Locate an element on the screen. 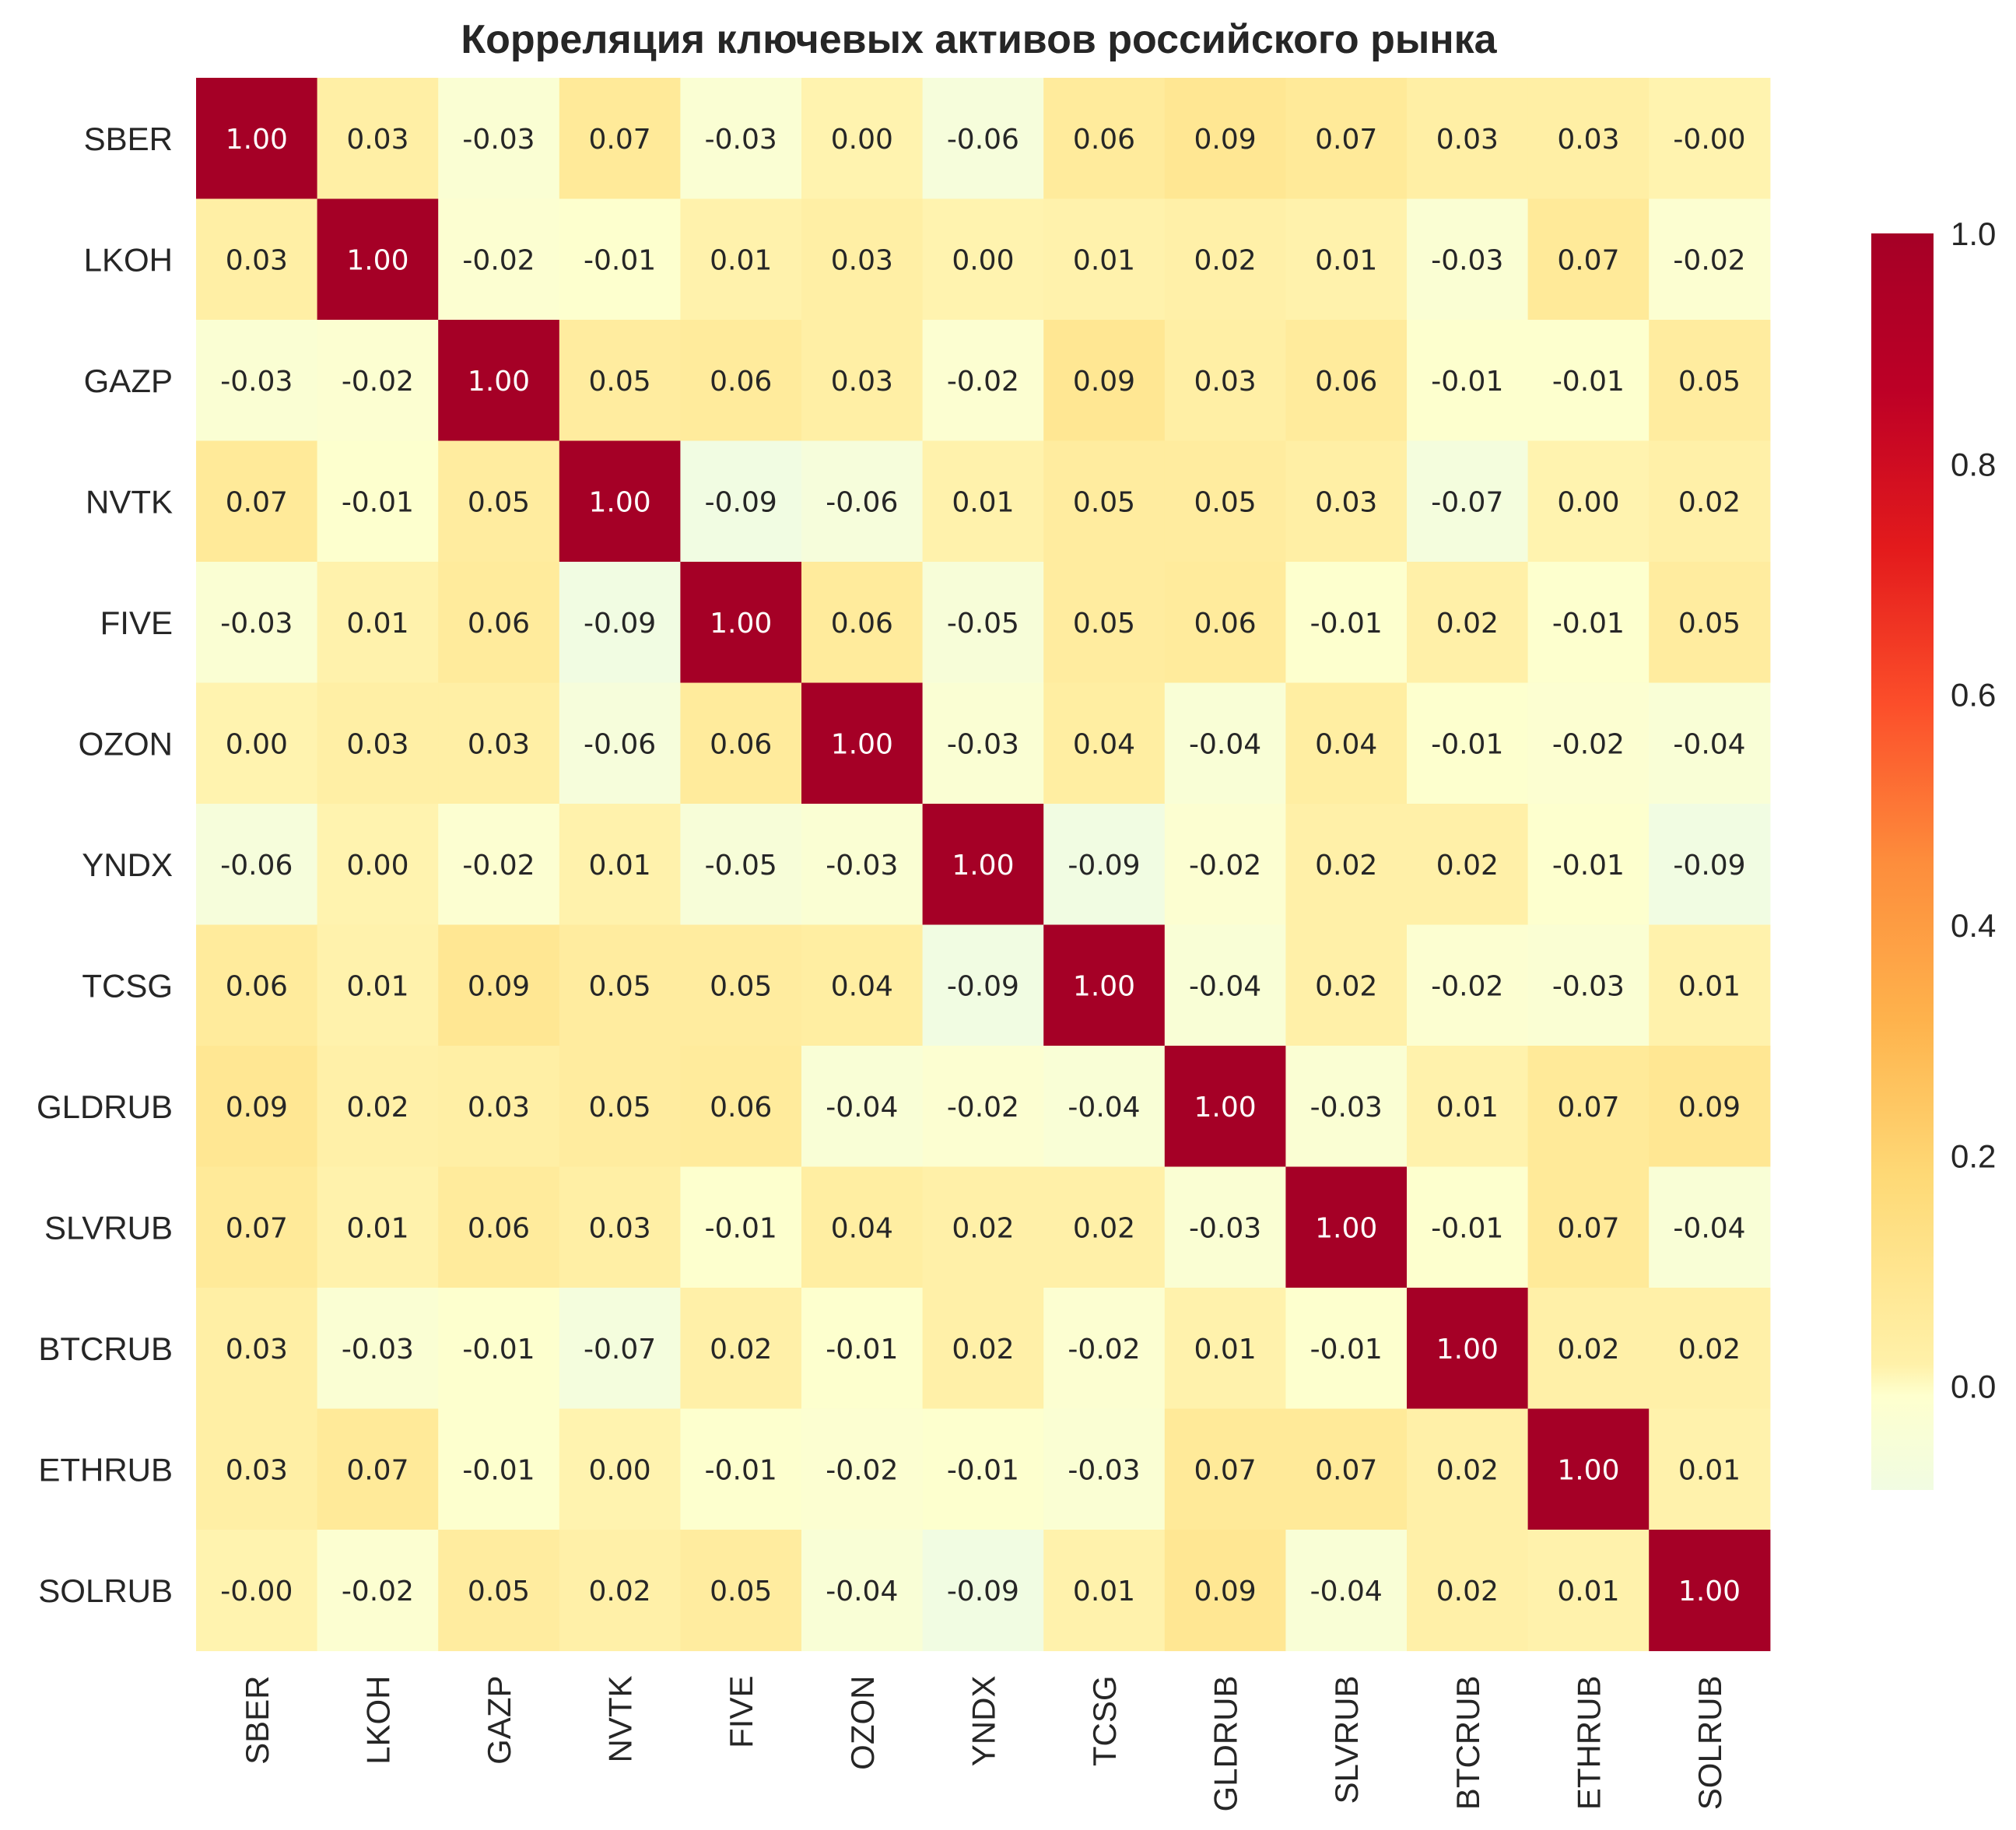  row-label-sber: SBER is located at coordinates (128, 139).